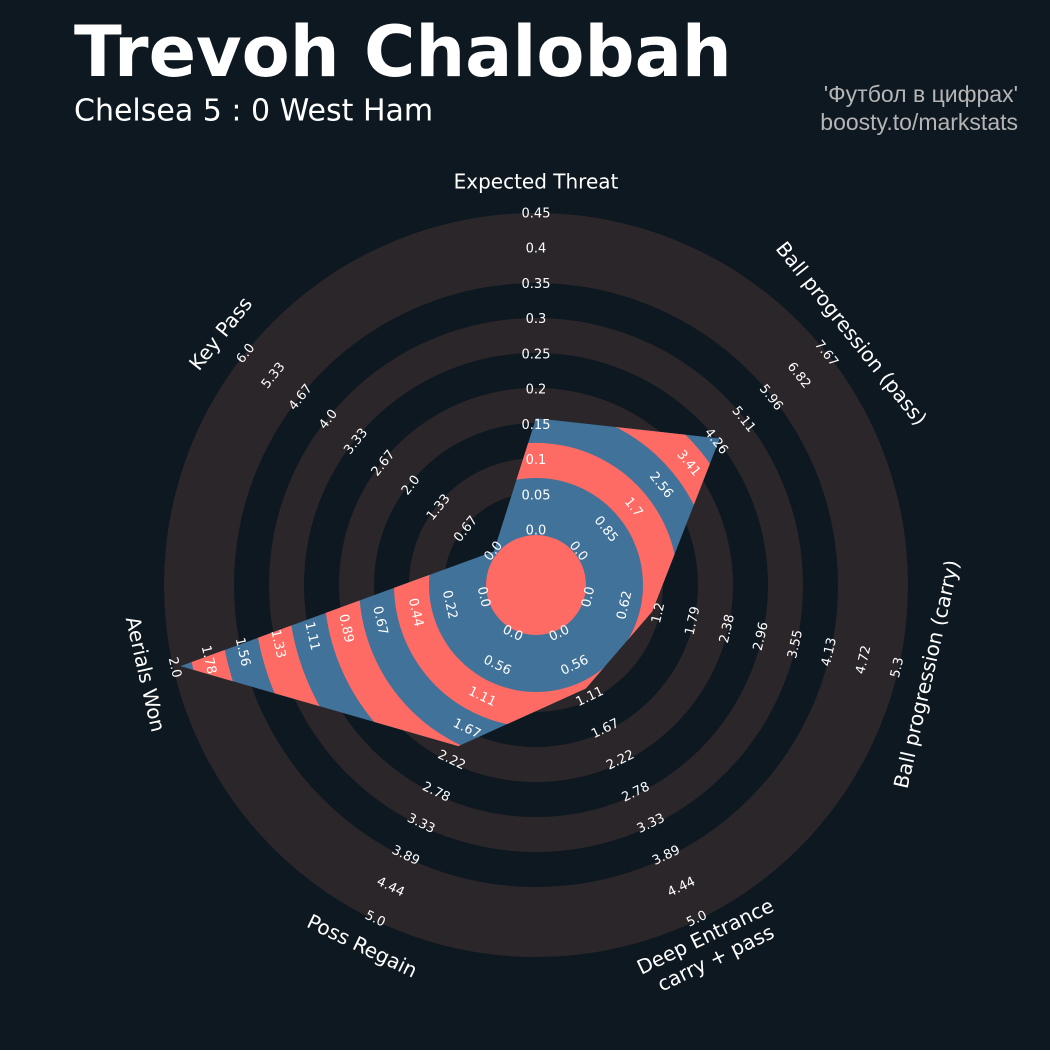  I want to click on tick-label: 0.22, so click(449, 605).